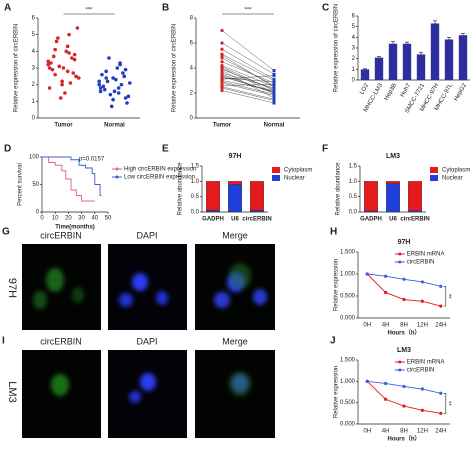 The height and width of the screenshot is (449, 474). Describe the element at coordinates (175, 68) in the screenshot. I see `y-axis-label: Relative expression of circERBIN` at that location.